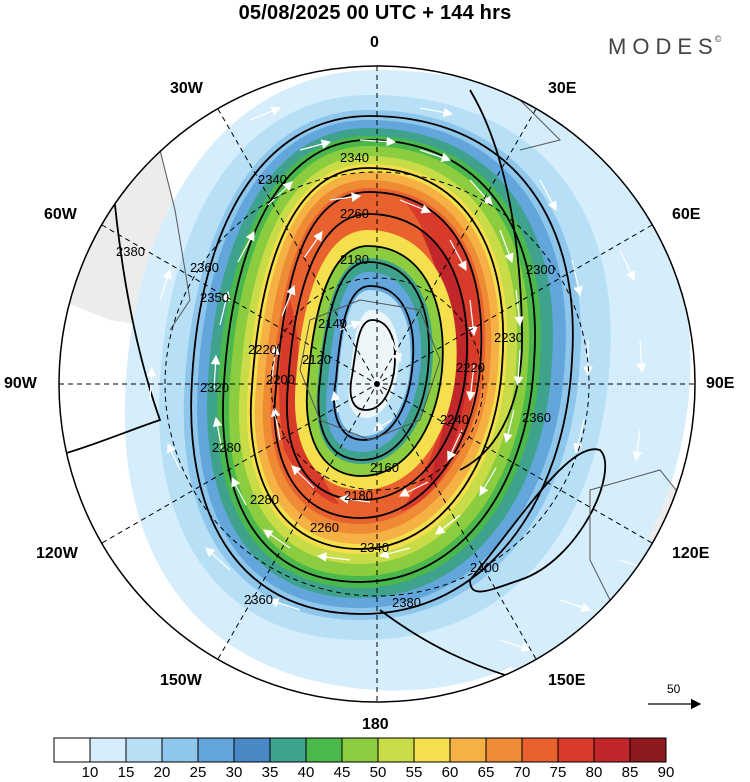  I want to click on lon-label-90e: 90E, so click(720, 383).